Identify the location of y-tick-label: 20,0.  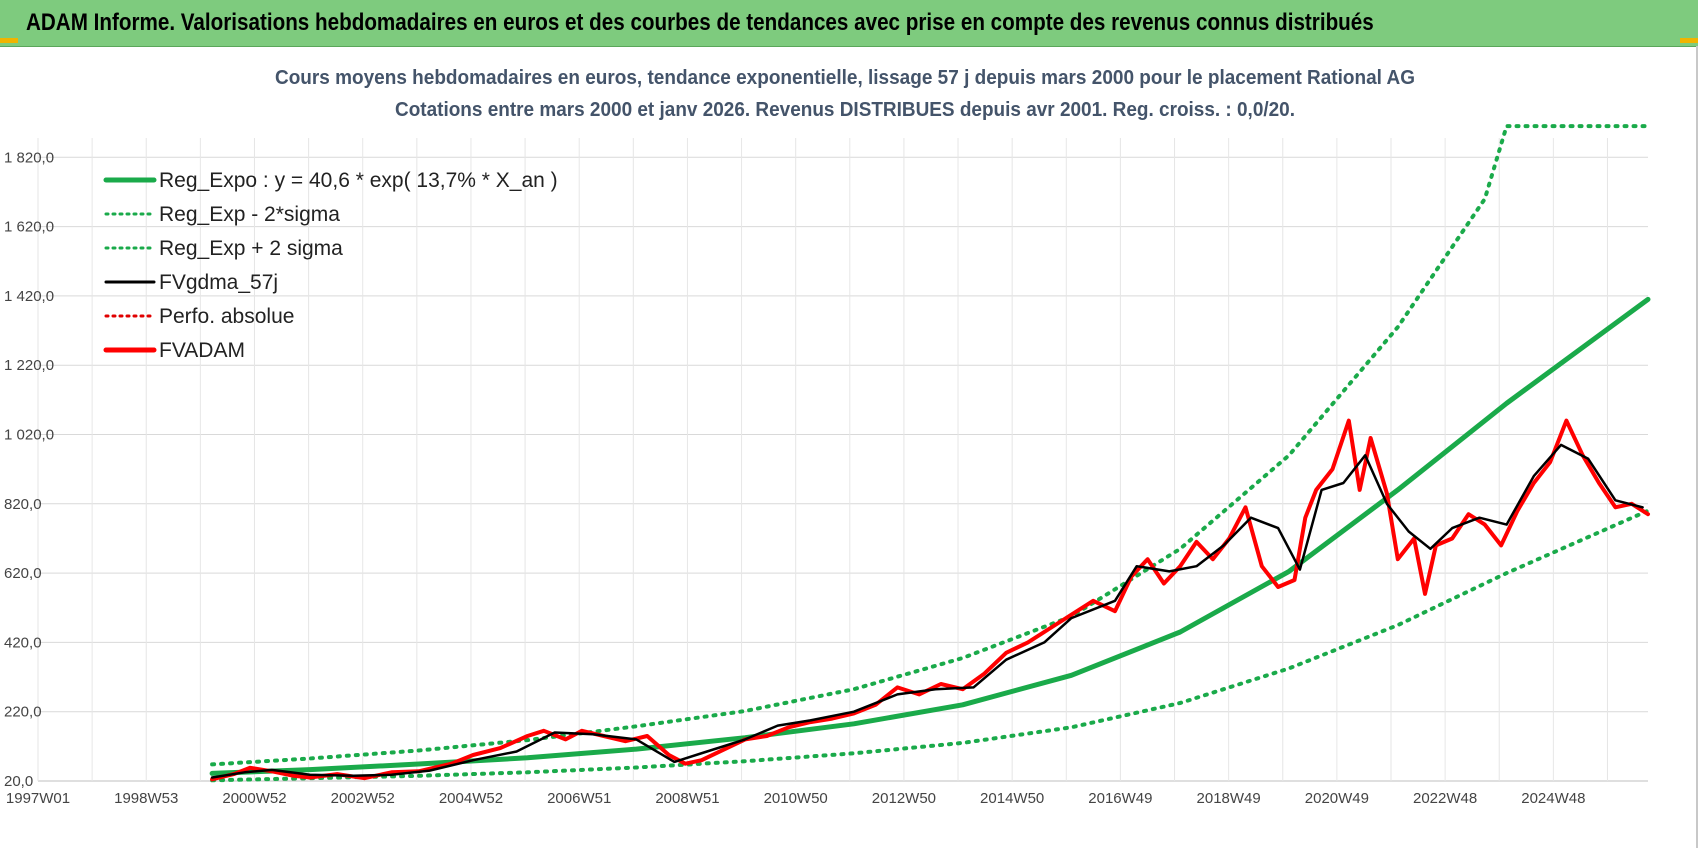
(18, 781).